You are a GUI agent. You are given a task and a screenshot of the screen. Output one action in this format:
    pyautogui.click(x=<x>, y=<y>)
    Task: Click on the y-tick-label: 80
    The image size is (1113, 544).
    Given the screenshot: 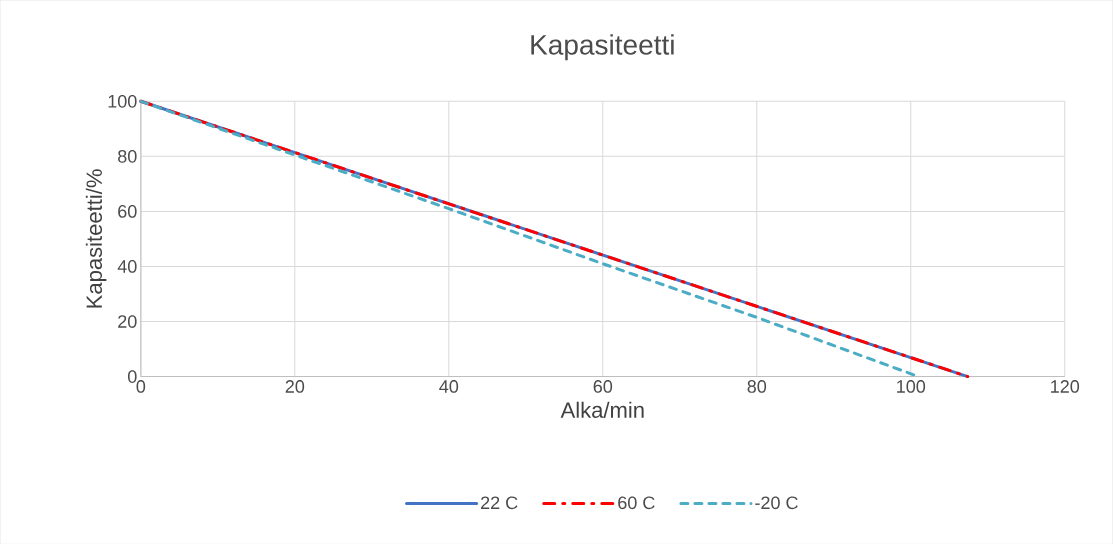 What is the action you would take?
    pyautogui.click(x=127, y=156)
    